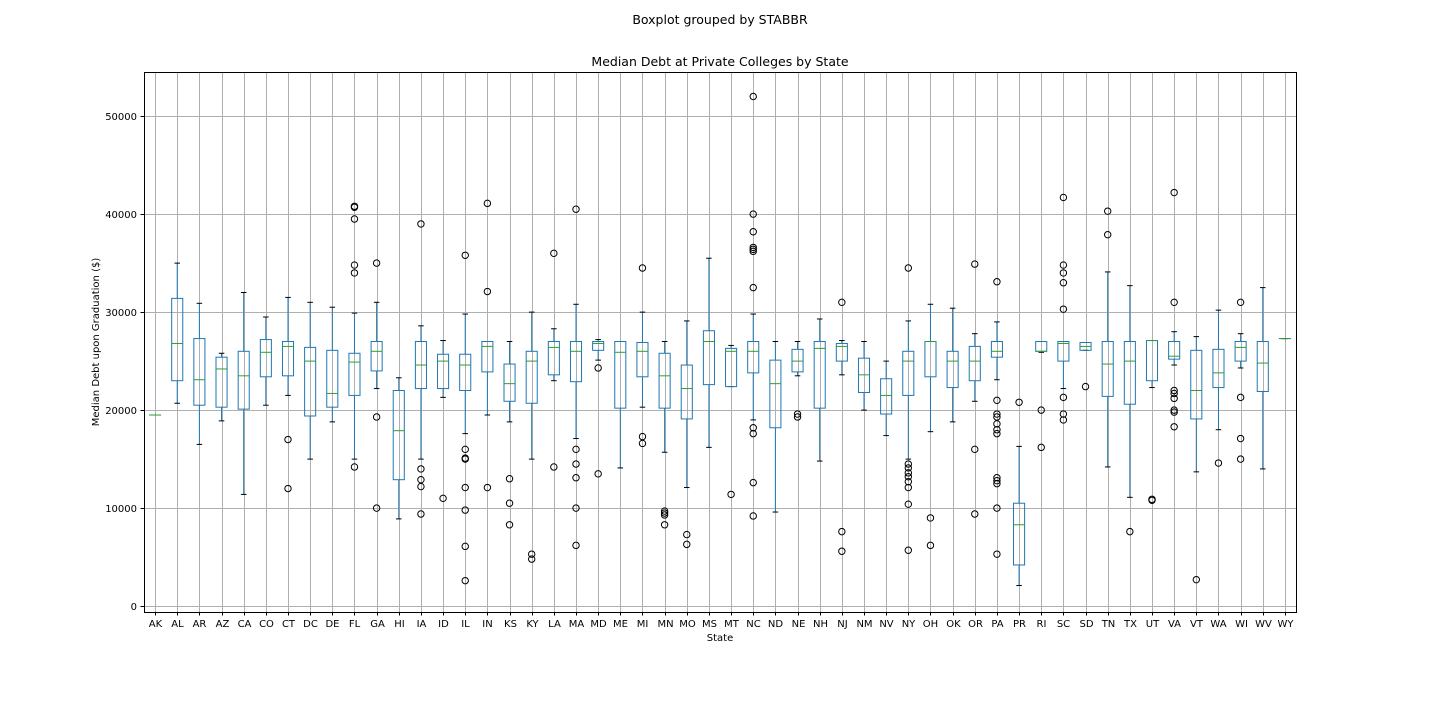 The width and height of the screenshot is (1440, 724). What do you see at coordinates (465, 624) in the screenshot?
I see `x-tick-label: IL` at bounding box center [465, 624].